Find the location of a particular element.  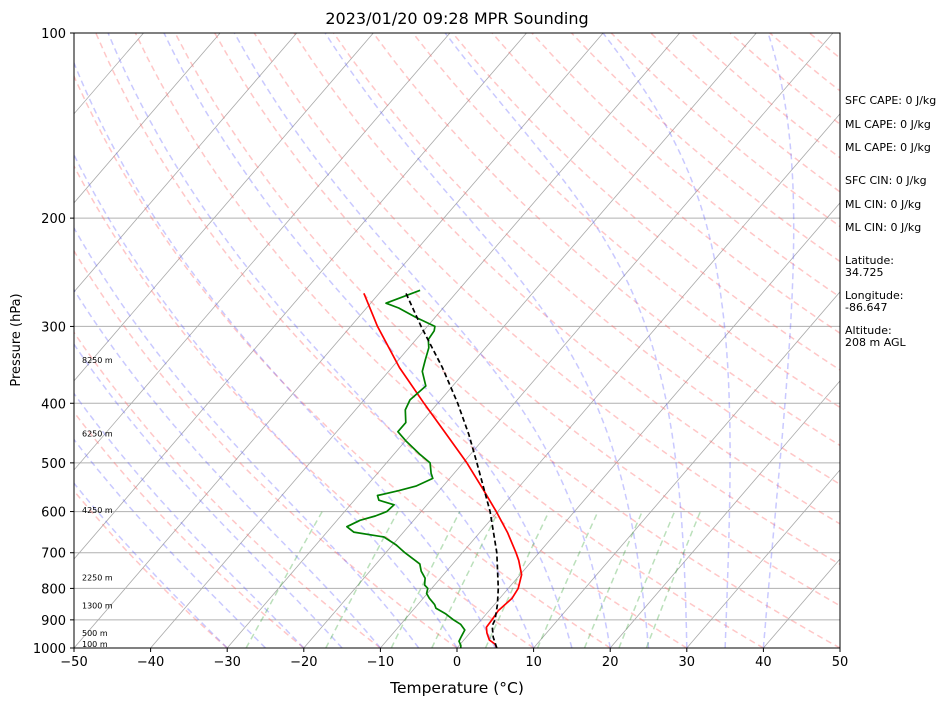

y-tick-label: 700 is located at coordinates (53, 554).